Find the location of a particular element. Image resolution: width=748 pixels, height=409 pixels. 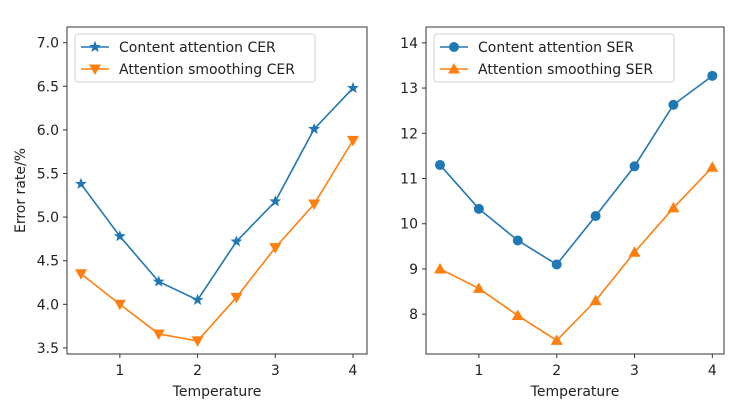

y-tick-label: 7.0 is located at coordinates (48, 44).